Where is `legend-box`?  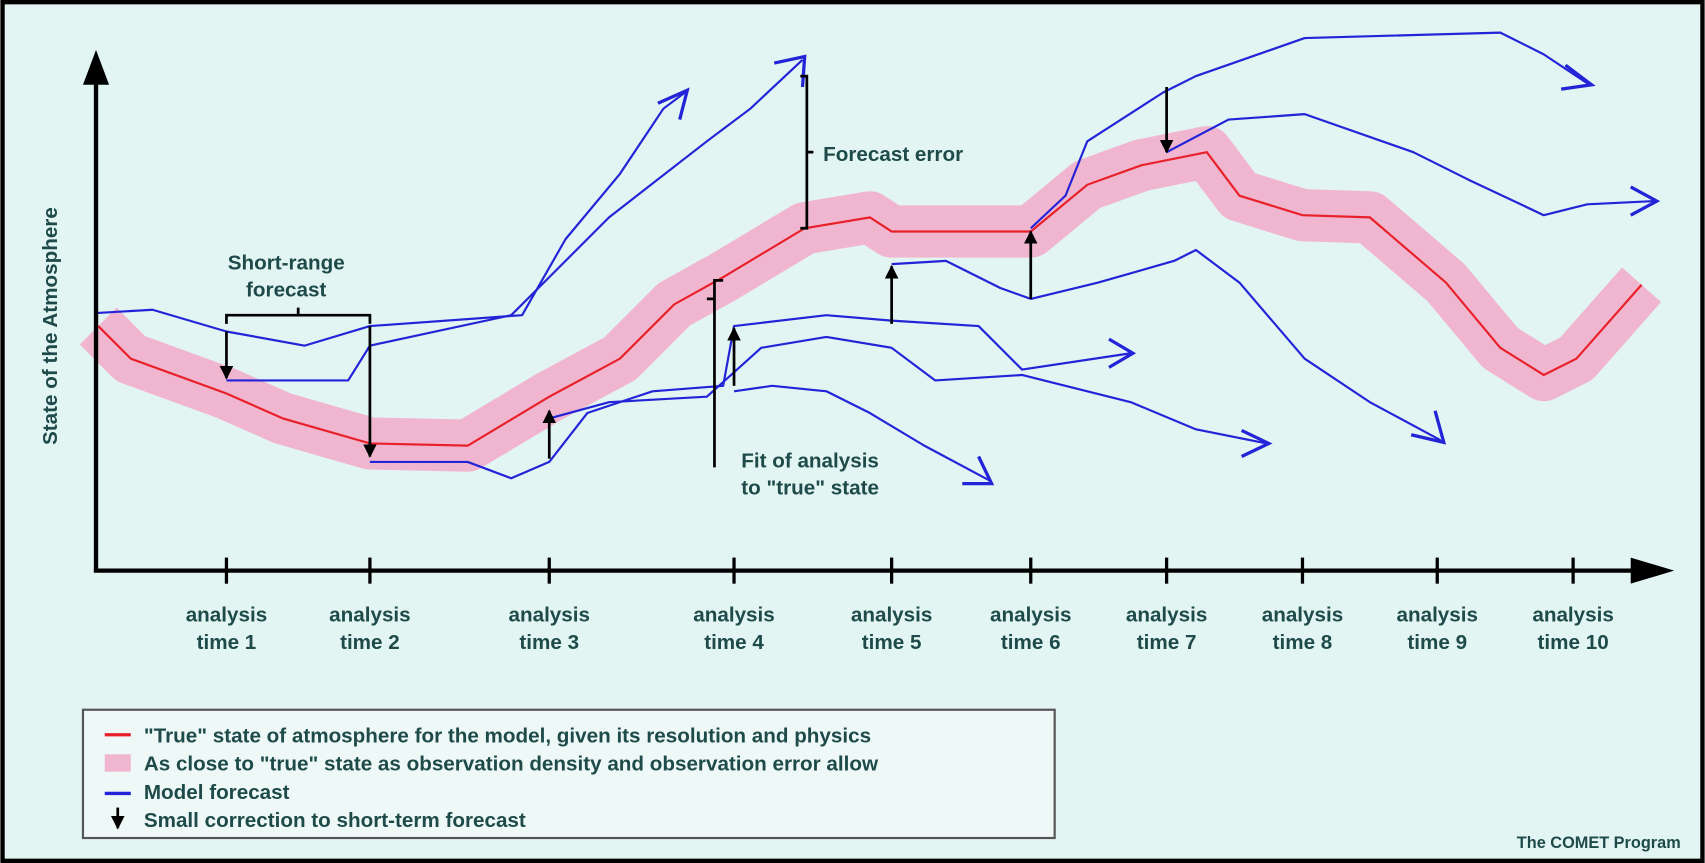
legend-box is located at coordinates (568, 774).